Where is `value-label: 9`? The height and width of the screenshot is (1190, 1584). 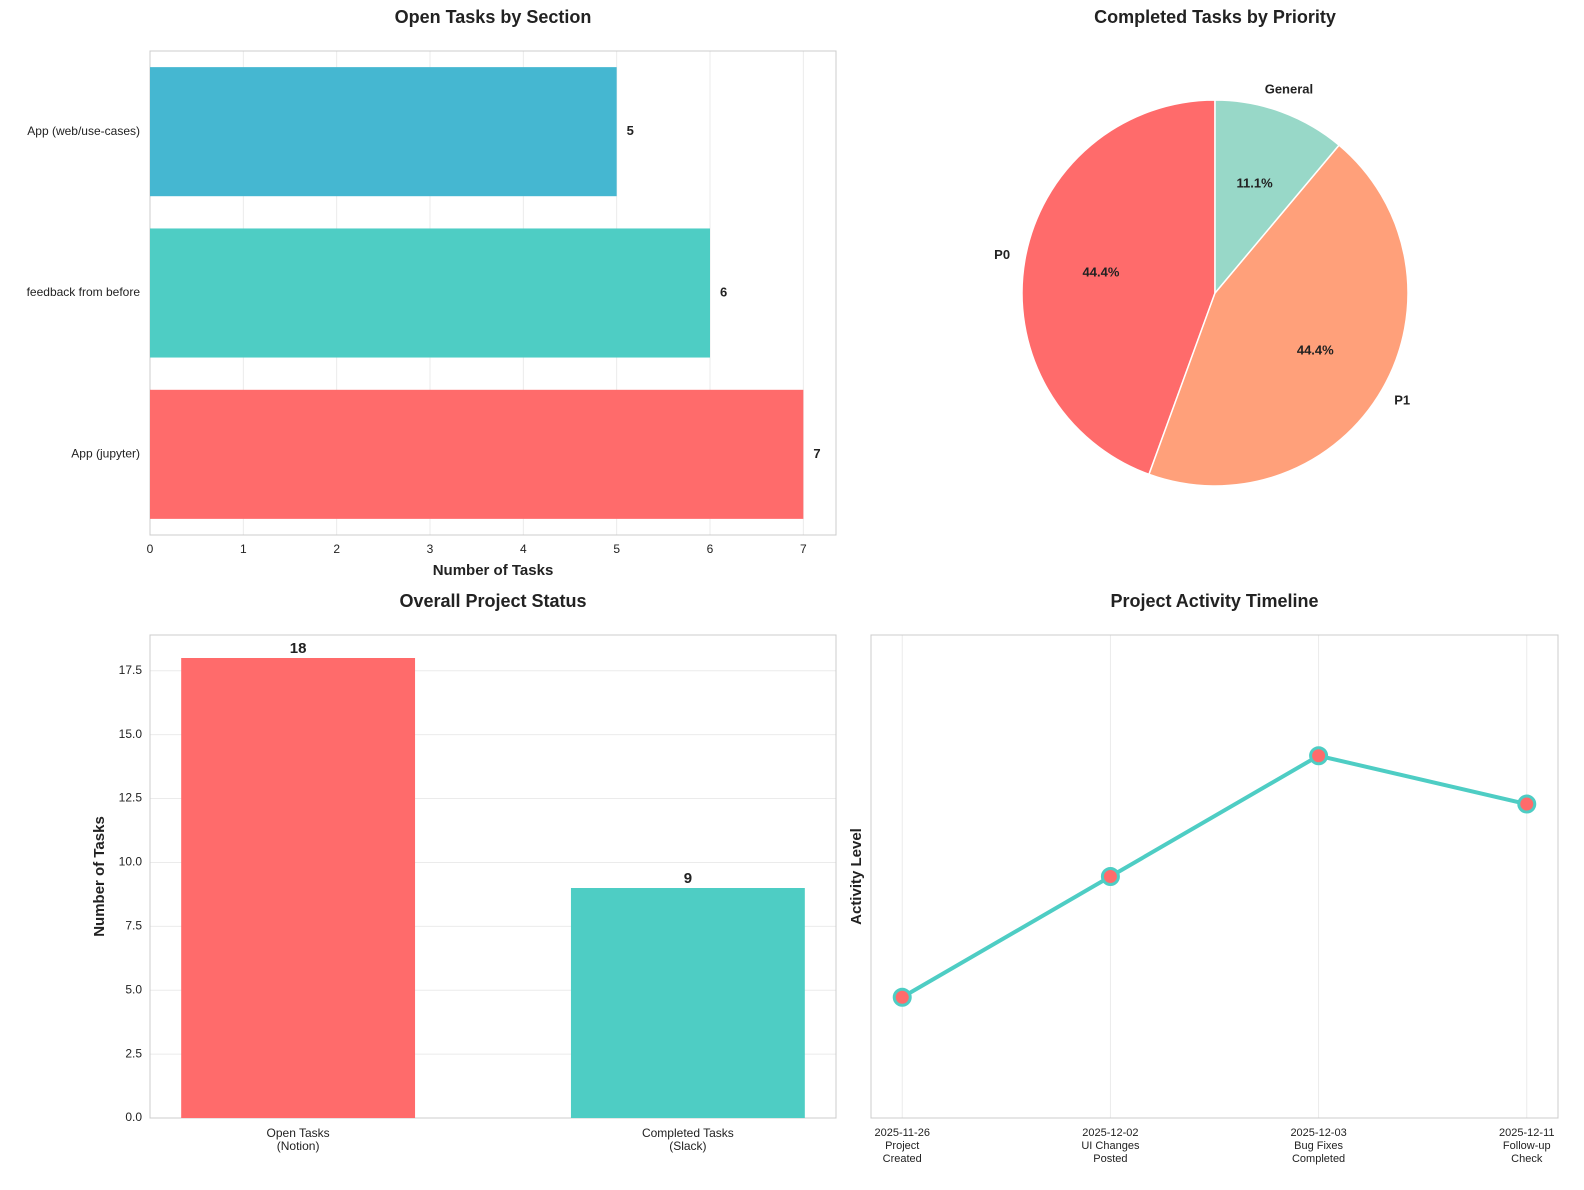
value-label: 9 is located at coordinates (688, 878).